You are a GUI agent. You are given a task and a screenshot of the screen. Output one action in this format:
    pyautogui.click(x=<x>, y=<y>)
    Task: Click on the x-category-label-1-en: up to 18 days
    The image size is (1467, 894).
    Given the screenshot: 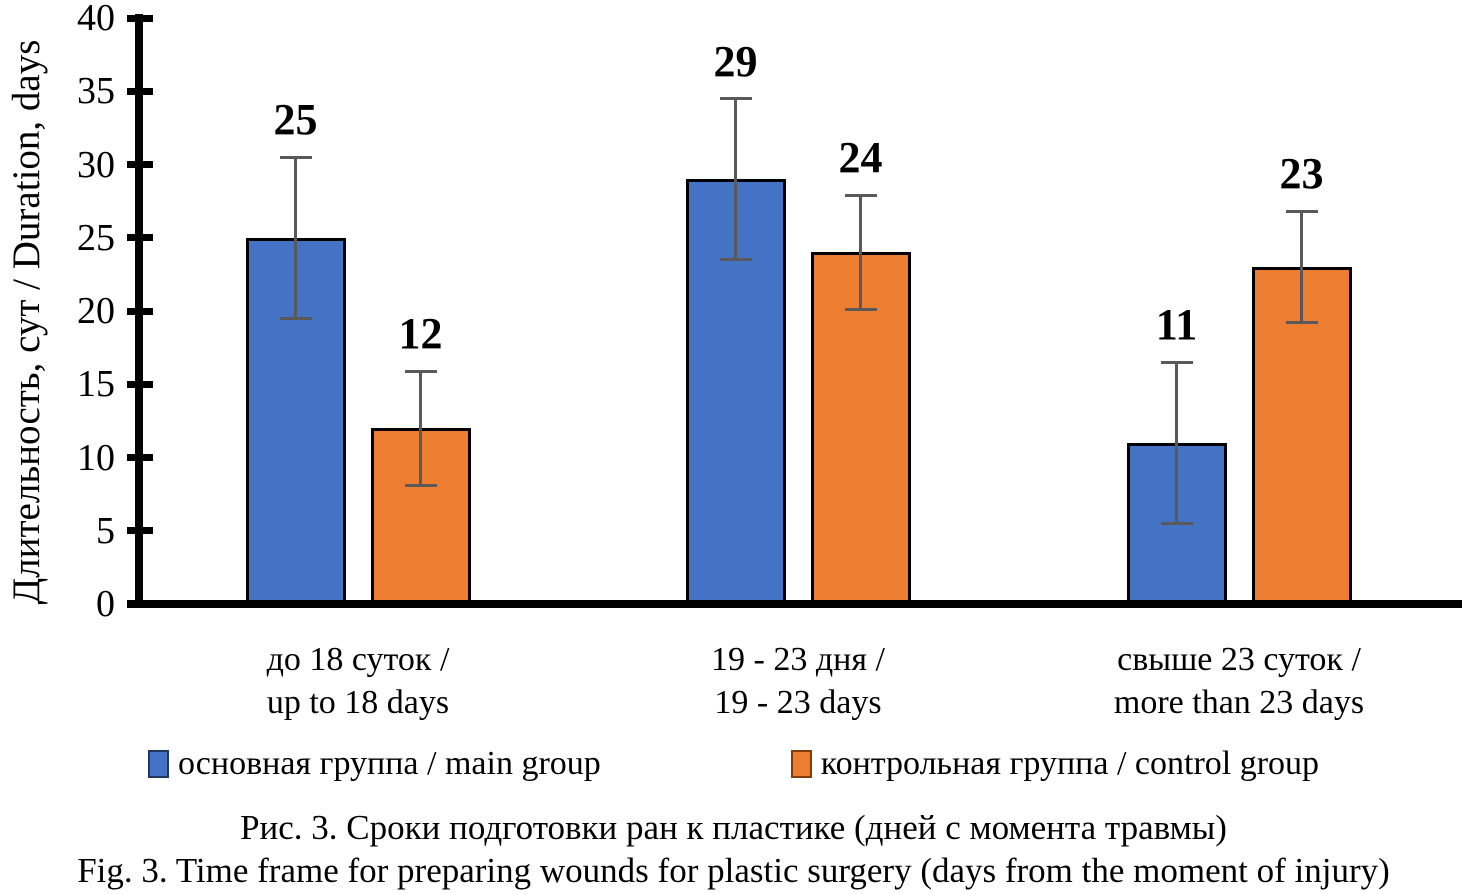 What is the action you would take?
    pyautogui.click(x=358, y=702)
    